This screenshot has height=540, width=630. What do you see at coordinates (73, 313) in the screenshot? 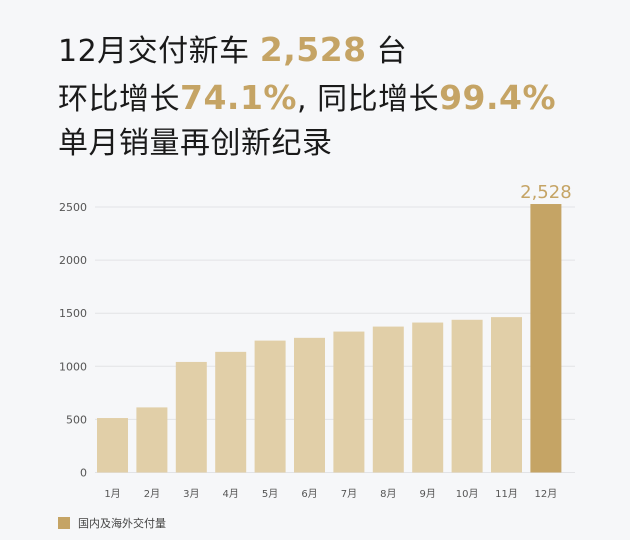
I see `y-tick-label: 1500` at bounding box center [73, 313].